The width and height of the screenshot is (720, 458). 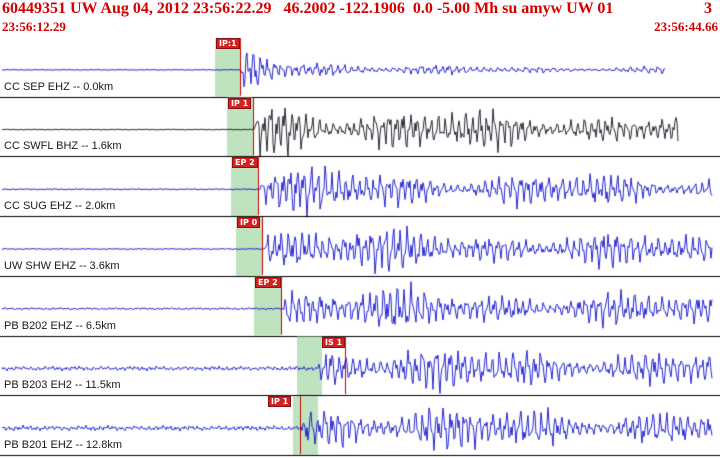 I want to click on page-indicator: 3, so click(x=708, y=8).